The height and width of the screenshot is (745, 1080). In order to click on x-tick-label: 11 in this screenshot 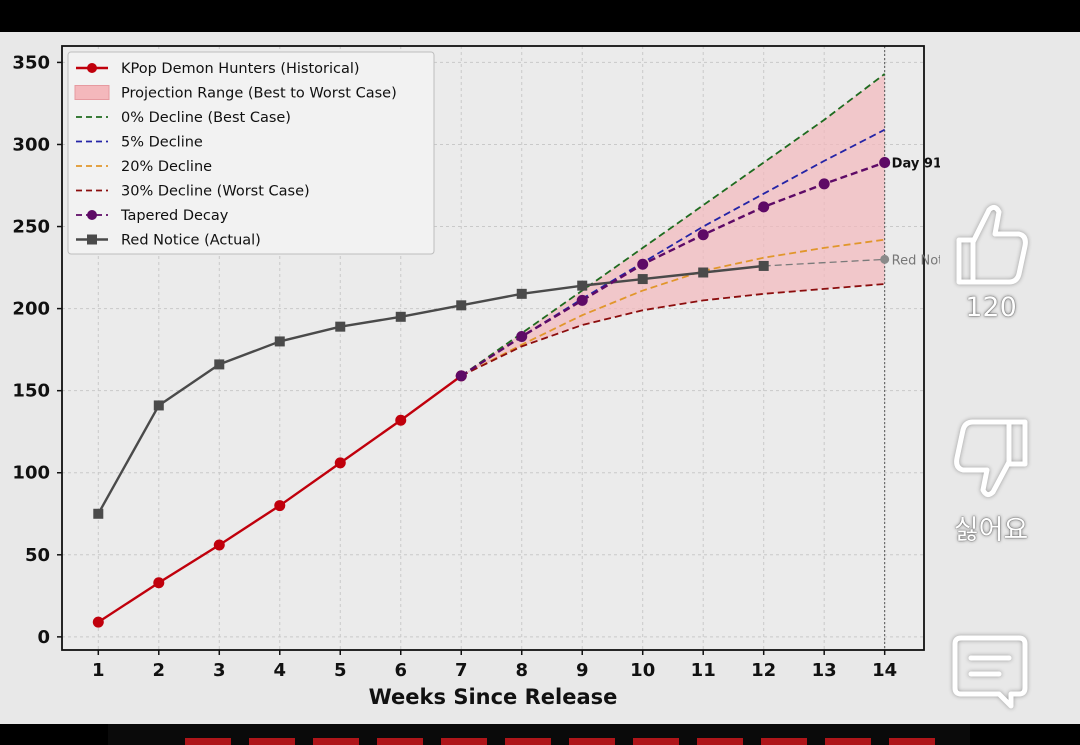, I will do `click(703, 670)`.